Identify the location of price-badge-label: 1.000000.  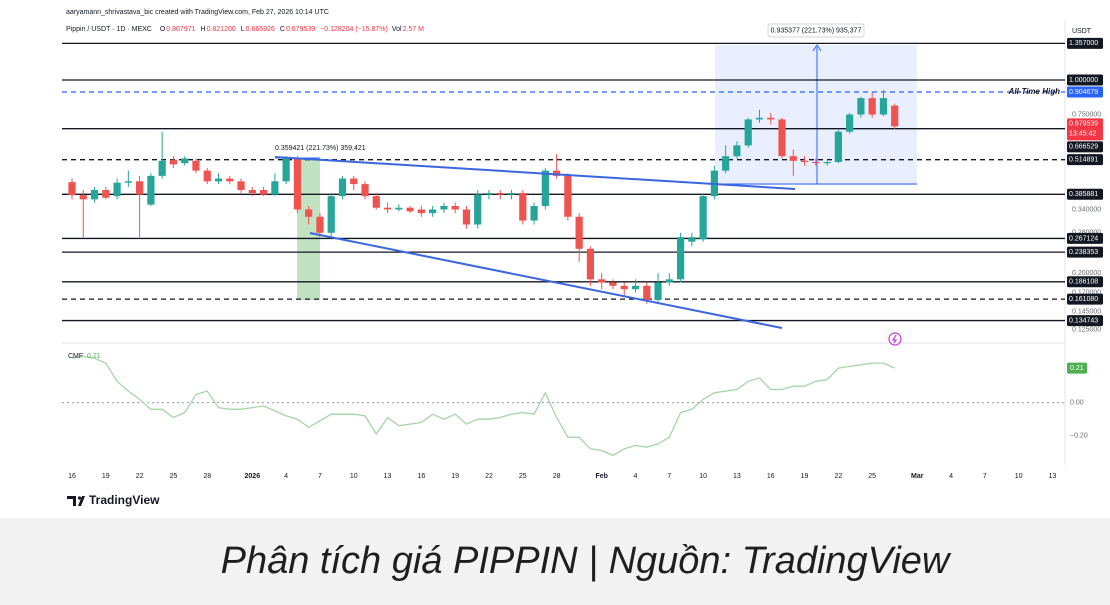
(1083, 80).